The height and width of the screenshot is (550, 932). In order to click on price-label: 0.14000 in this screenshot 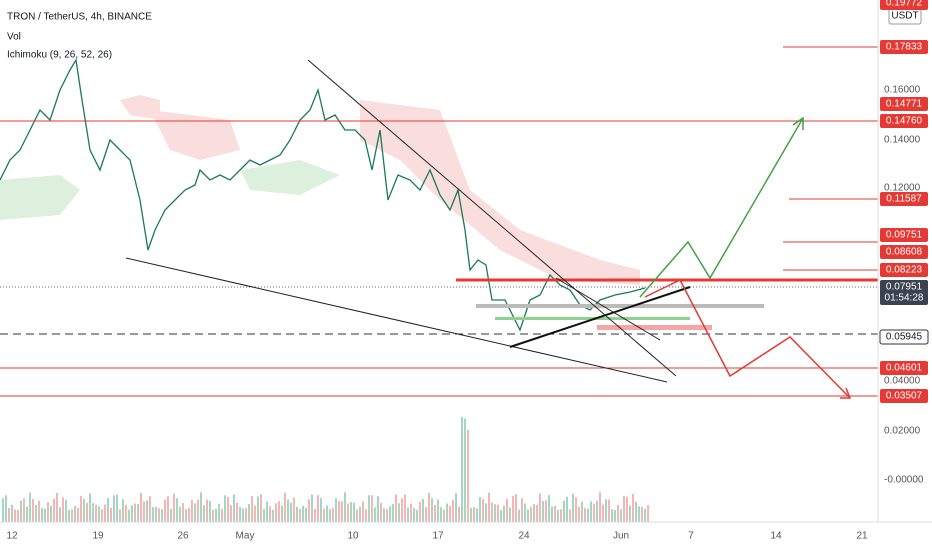, I will do `click(902, 140)`.